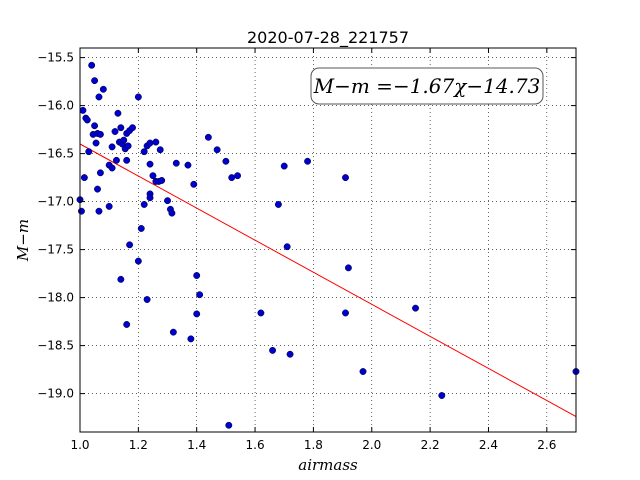 Image resolution: width=640 pixels, height=480 pixels. I want to click on y-tick-label: −18.5, so click(55, 346).